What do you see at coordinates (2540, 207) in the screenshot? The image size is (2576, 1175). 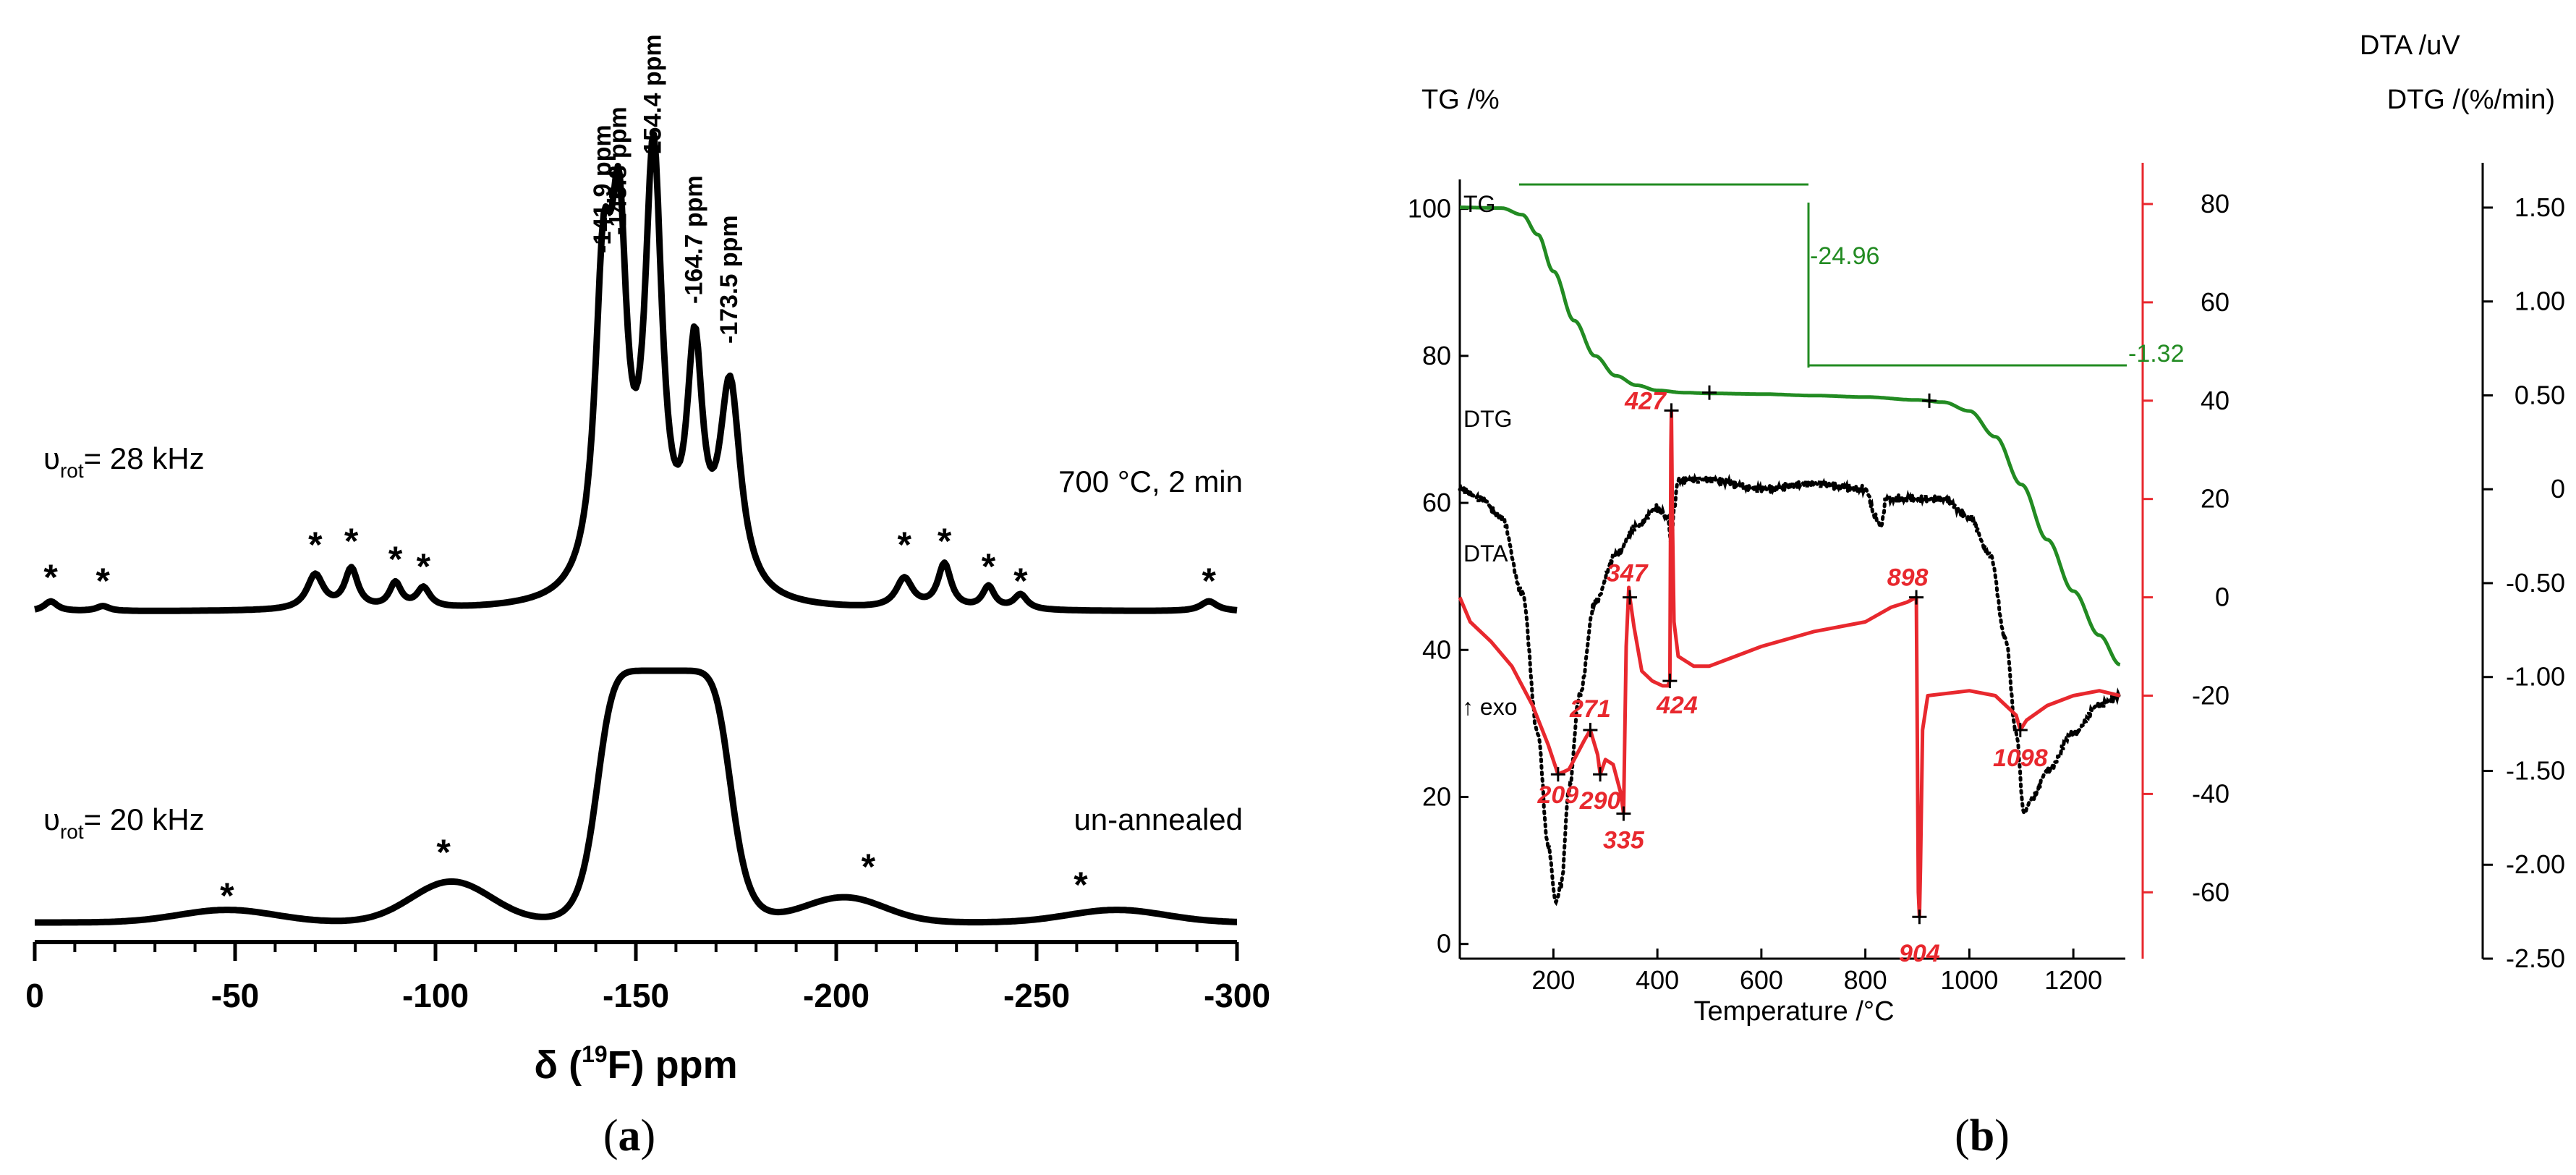 I see `ta-dtg-tick-label: 1.50` at bounding box center [2540, 207].